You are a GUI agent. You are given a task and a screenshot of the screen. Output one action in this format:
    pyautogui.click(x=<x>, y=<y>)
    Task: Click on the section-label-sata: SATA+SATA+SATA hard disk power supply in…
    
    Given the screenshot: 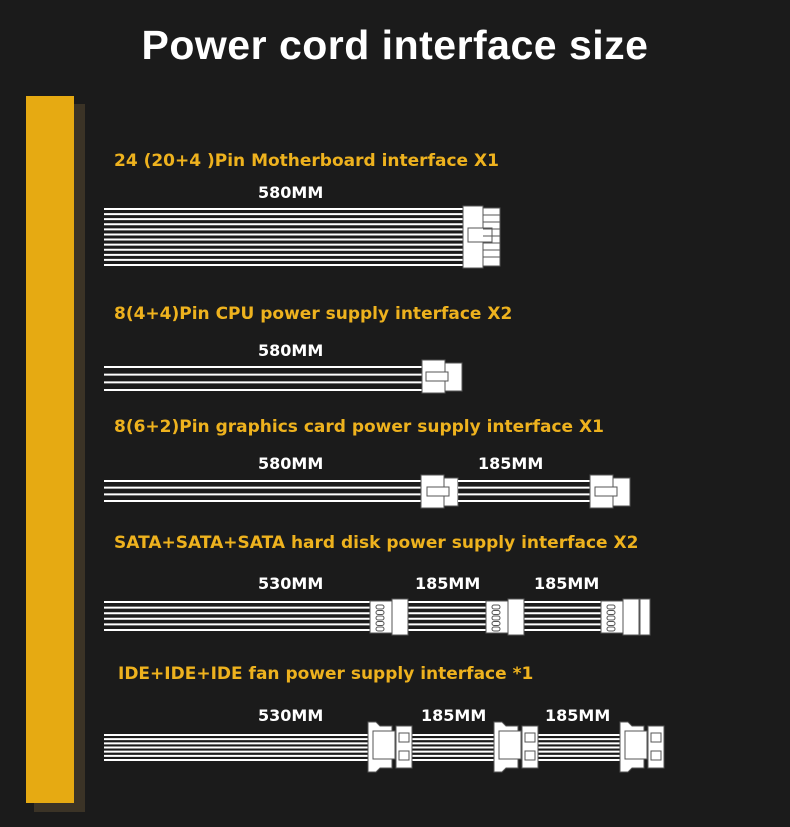 What is the action you would take?
    pyautogui.click(x=376, y=543)
    